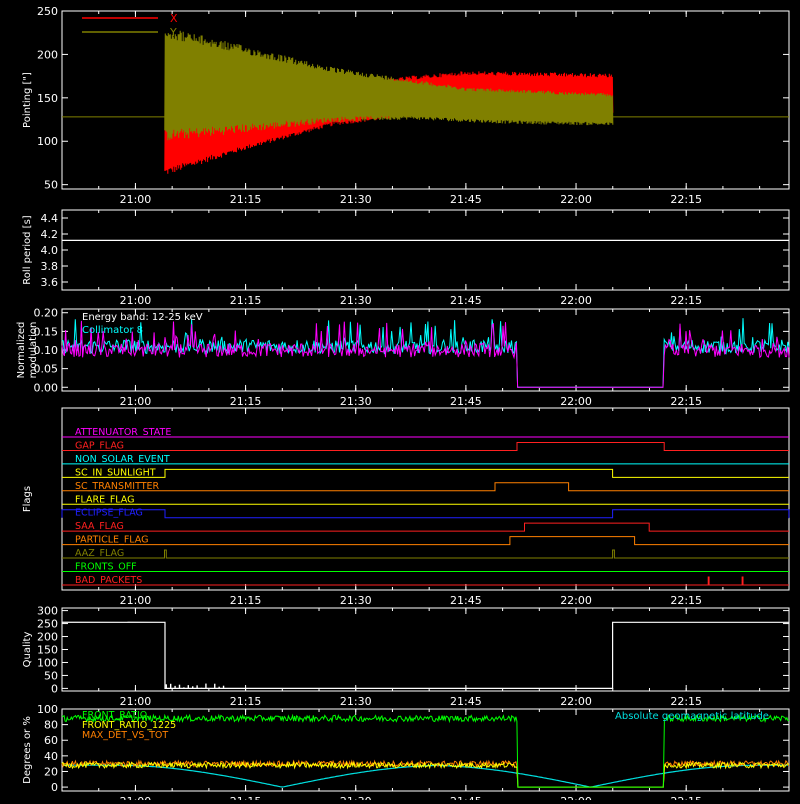 The width and height of the screenshot is (800, 804). I want to click on flag-label: SC_TRANSMITTER, so click(117, 486).